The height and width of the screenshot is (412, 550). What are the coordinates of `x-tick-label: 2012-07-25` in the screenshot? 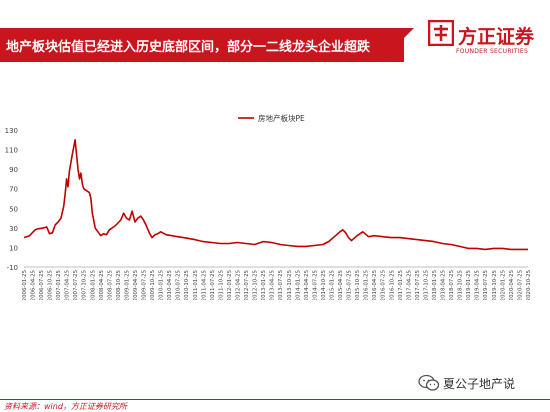 It's located at (247, 285).